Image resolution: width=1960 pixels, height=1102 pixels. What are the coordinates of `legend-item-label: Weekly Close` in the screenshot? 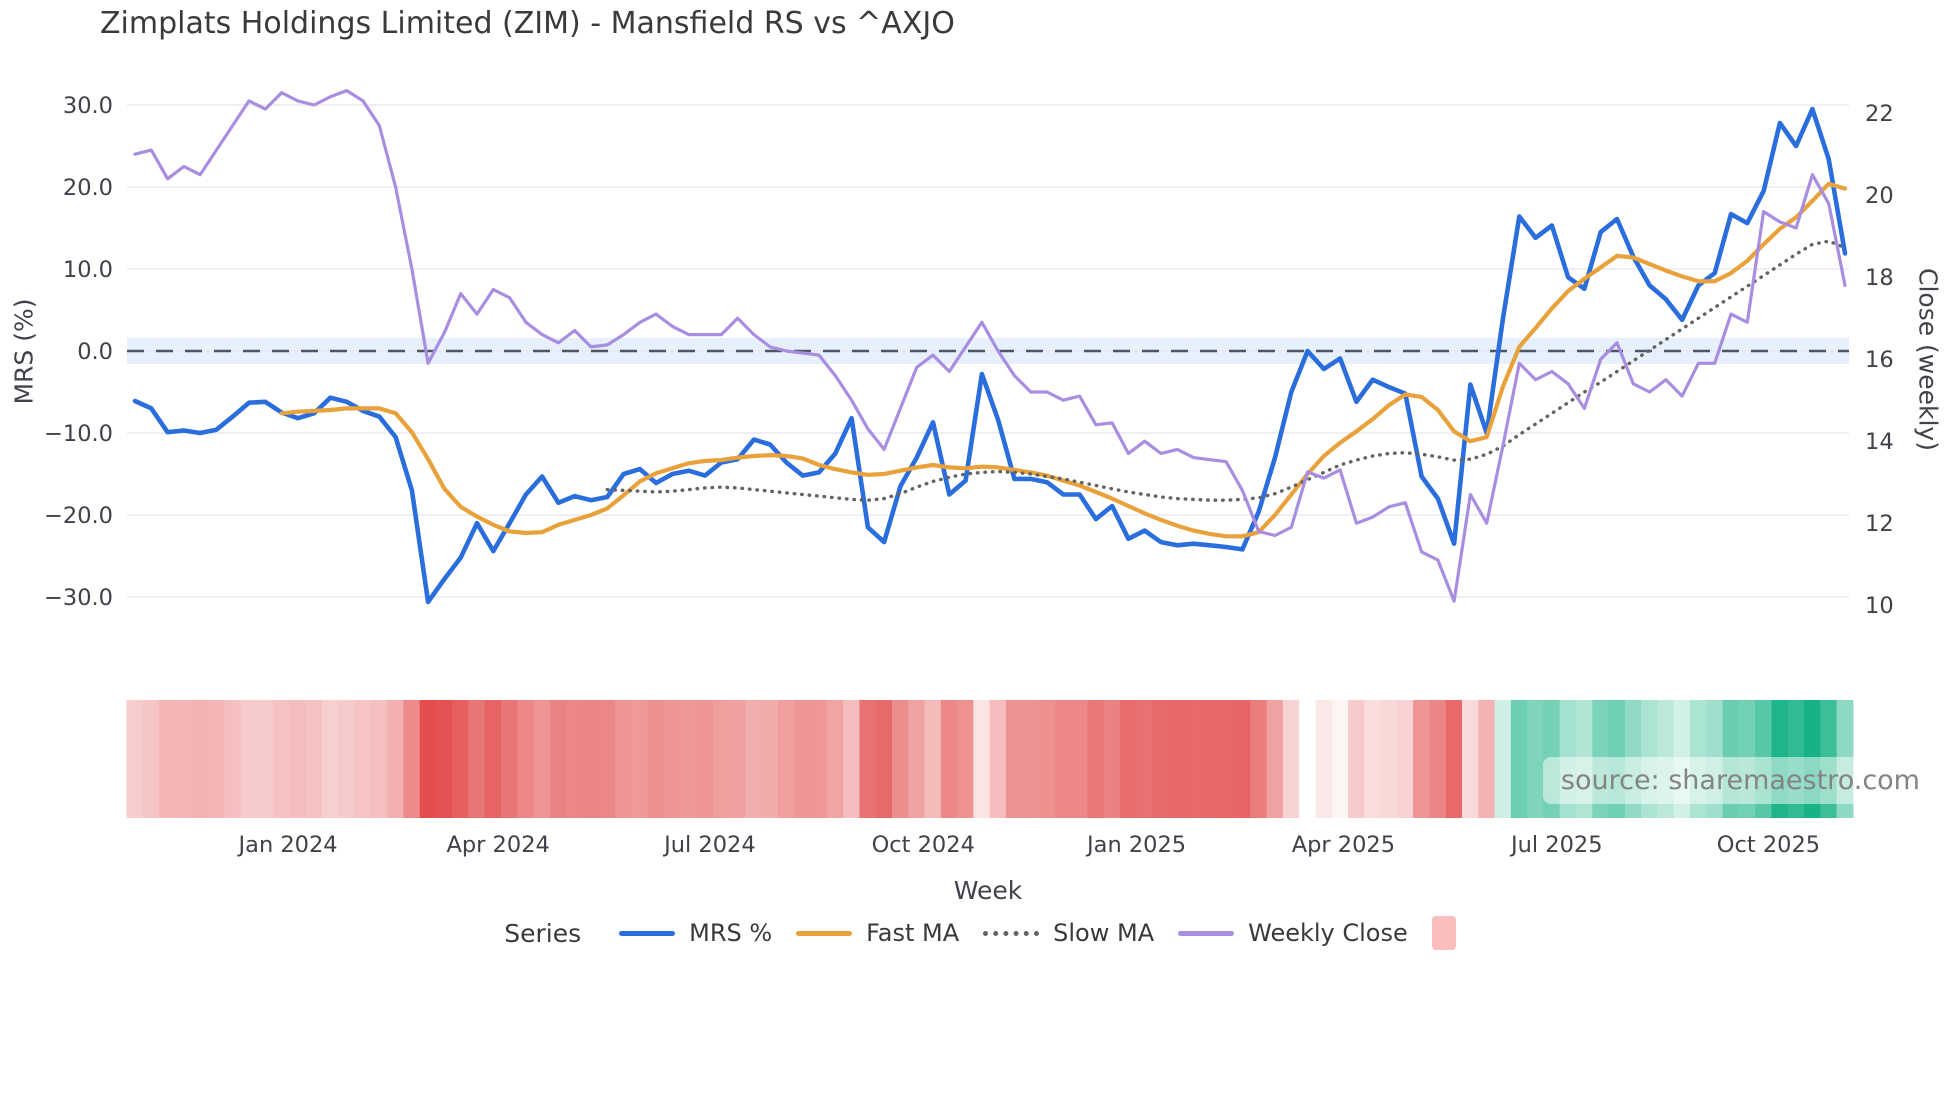 It's located at (1328, 933).